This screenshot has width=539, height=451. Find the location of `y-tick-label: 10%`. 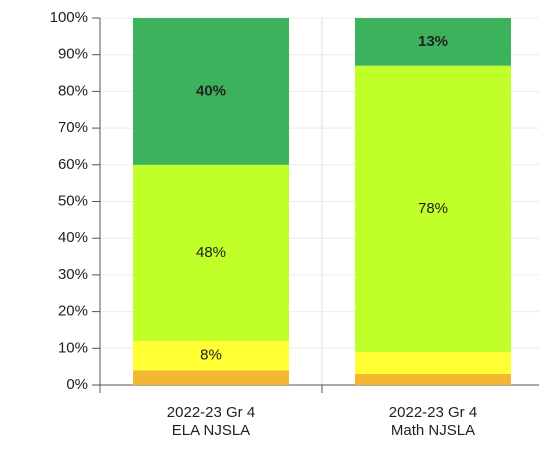

y-tick-label: 10% is located at coordinates (73, 347).